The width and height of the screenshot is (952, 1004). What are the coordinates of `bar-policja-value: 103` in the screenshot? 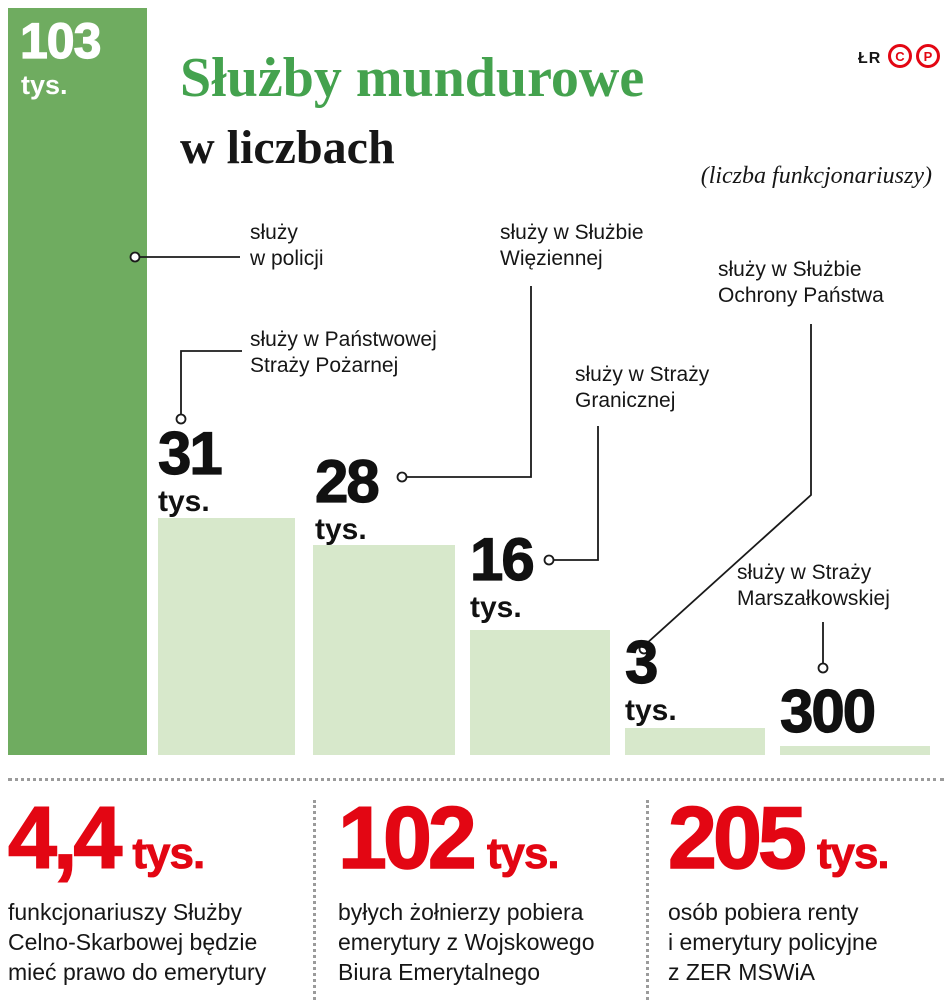 It's located at (60, 41).